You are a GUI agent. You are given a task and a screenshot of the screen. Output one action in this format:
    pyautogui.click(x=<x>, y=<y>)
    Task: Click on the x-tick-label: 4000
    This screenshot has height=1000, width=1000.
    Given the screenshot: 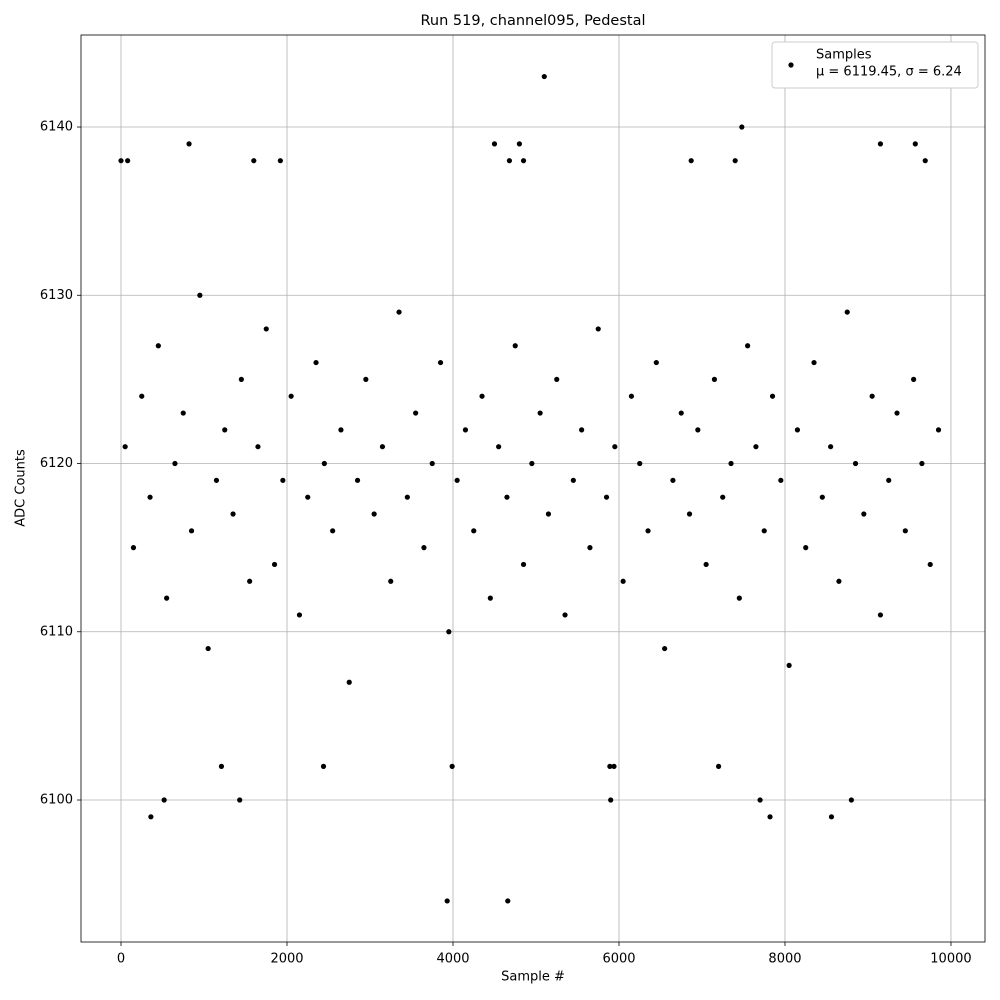 What is the action you would take?
    pyautogui.click(x=452, y=959)
    